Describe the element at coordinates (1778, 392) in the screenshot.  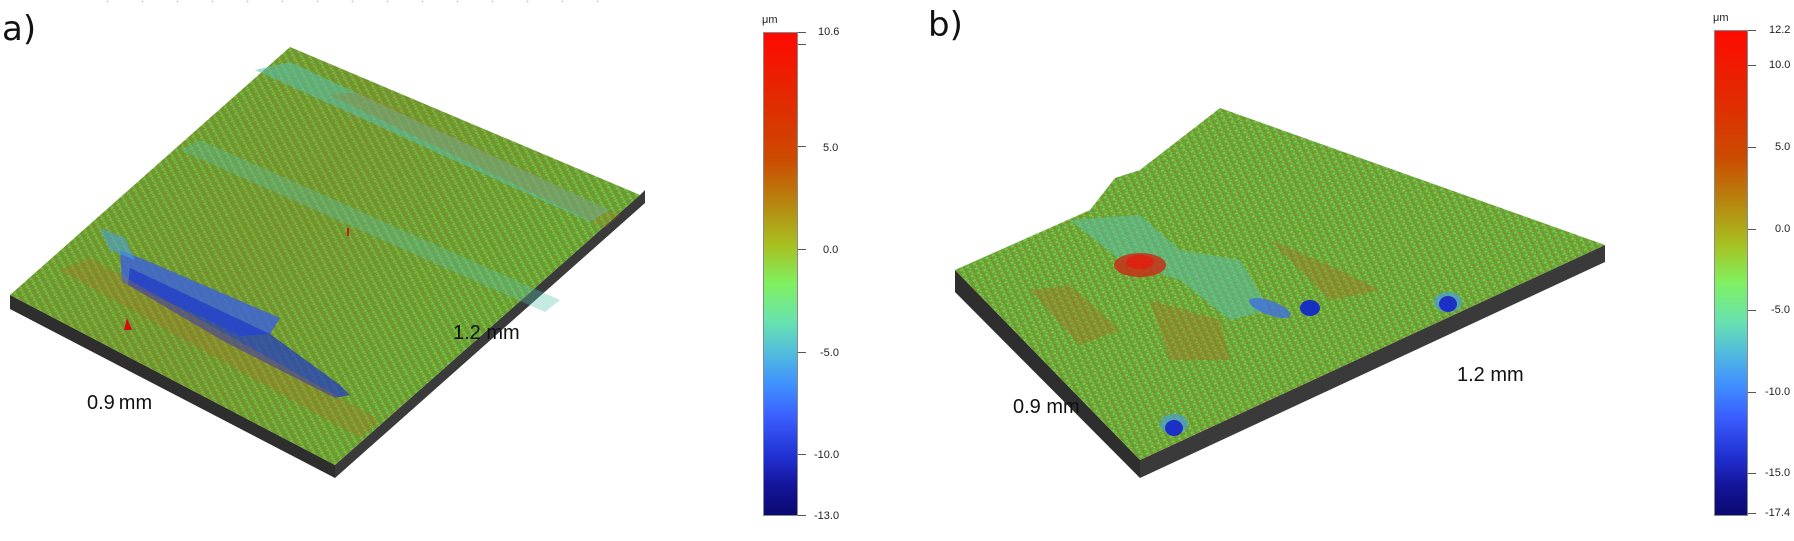
I see `colorbar-b-tick: -10.0` at that location.